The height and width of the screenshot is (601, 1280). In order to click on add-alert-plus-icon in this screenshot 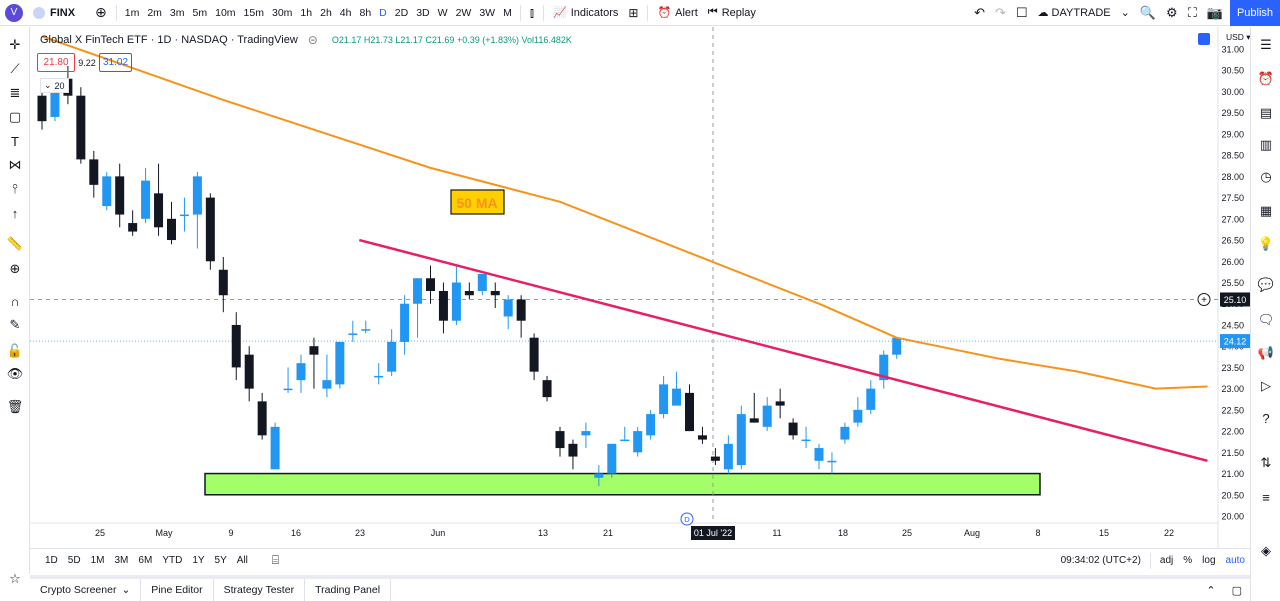, I will do `click(1204, 299)`.